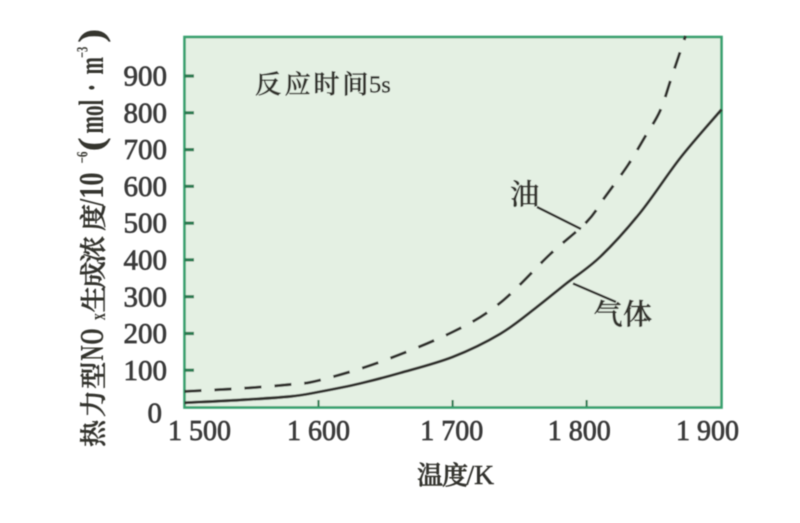 Image resolution: width=800 pixels, height=523 pixels. I want to click on svg-text: −6, so click(82, 157).